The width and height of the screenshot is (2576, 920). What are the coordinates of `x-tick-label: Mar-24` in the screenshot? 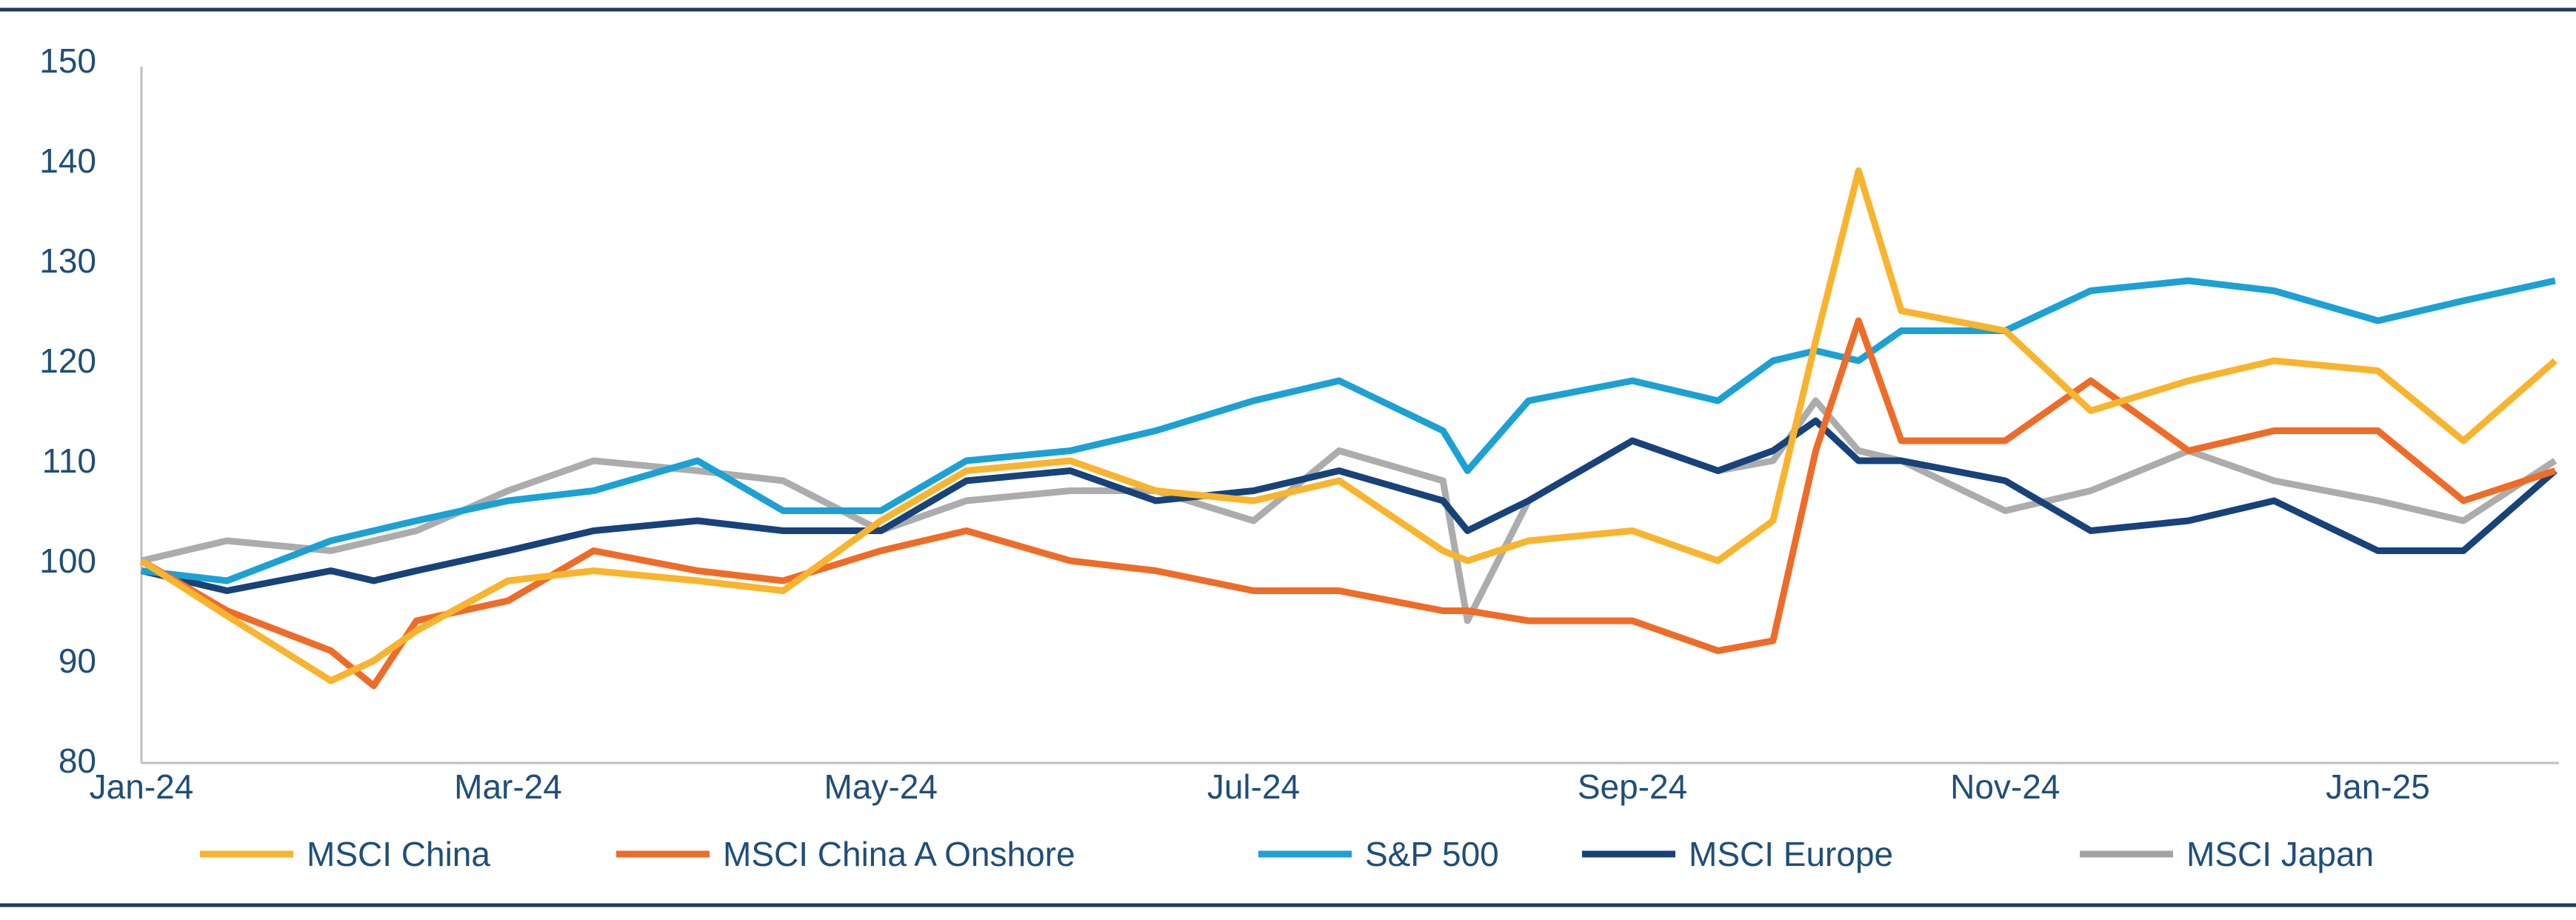 It's located at (508, 786).